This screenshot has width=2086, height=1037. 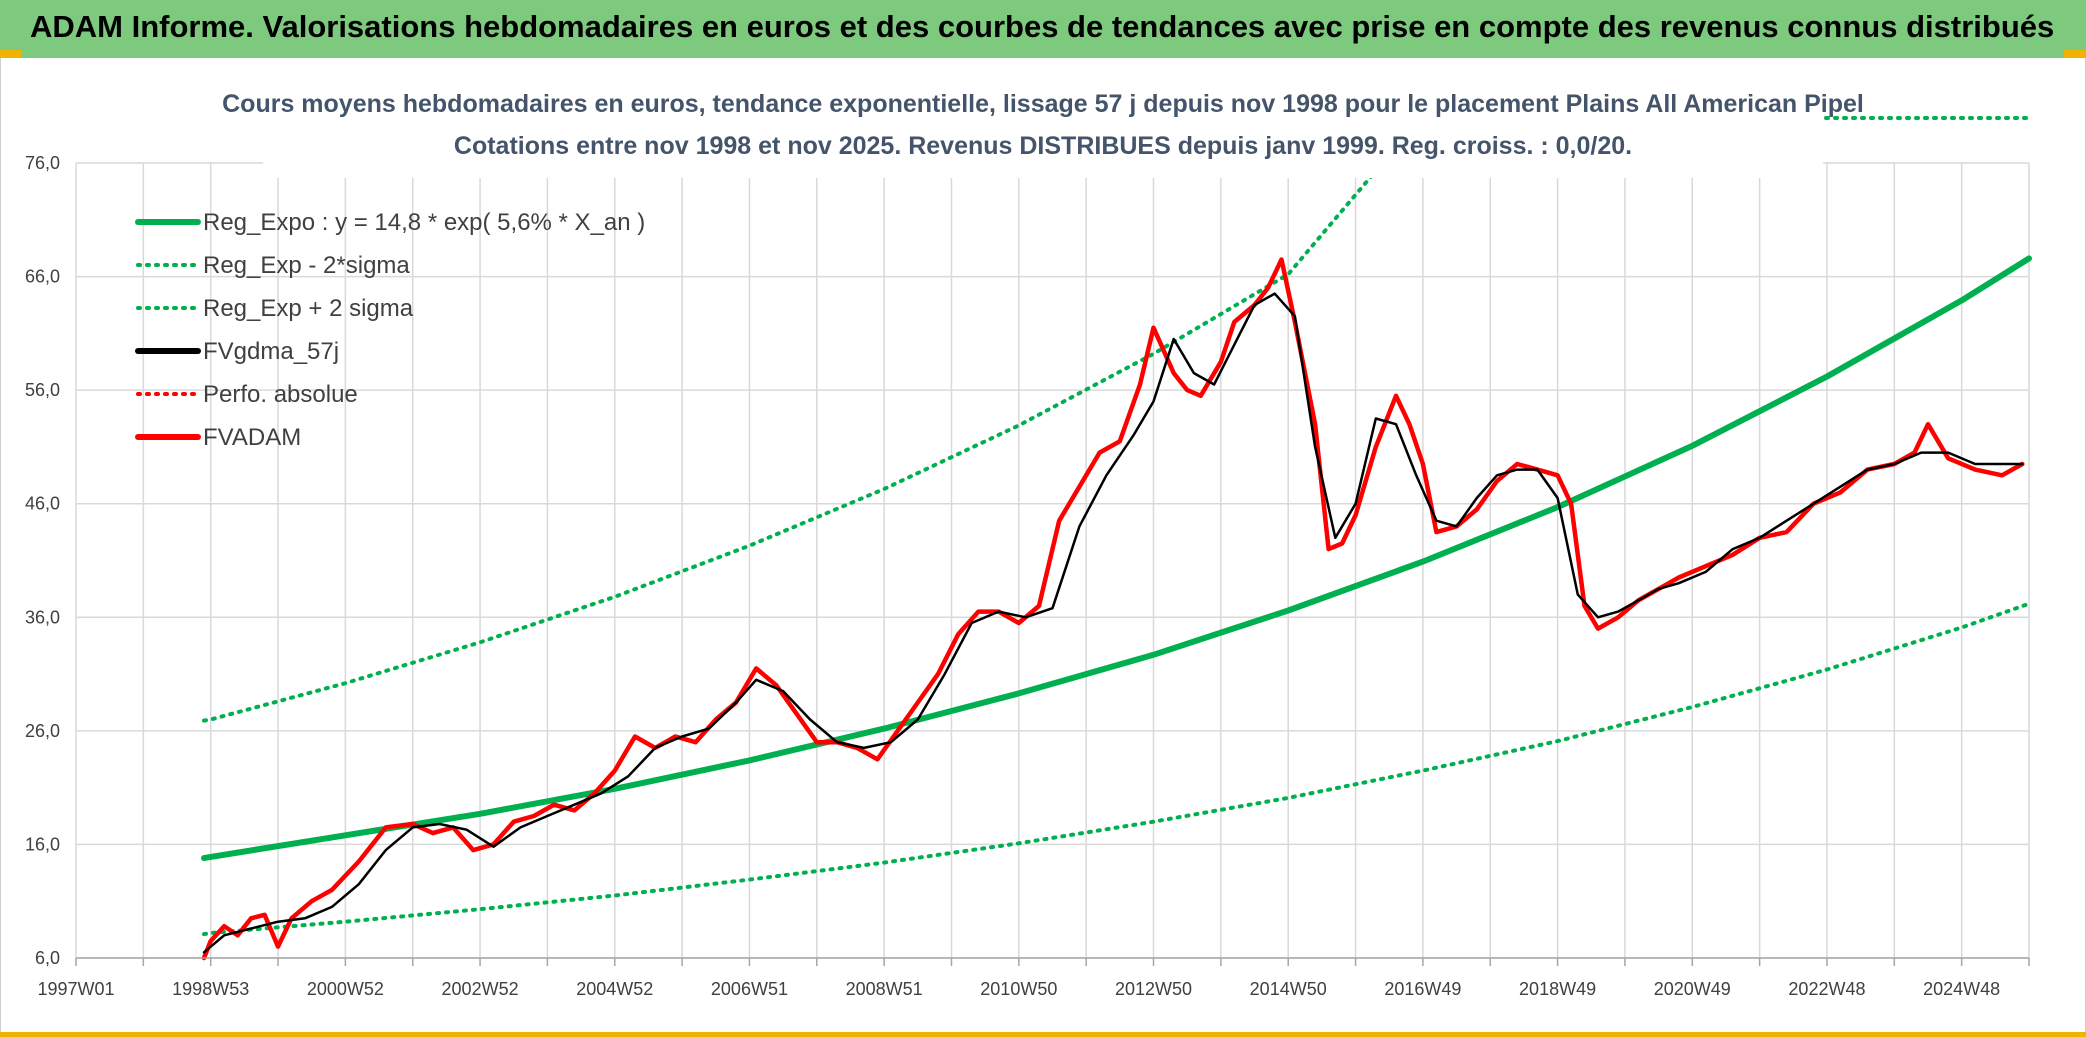 What do you see at coordinates (1422, 989) in the screenshot?
I see `x-tick-label: 2016W49` at bounding box center [1422, 989].